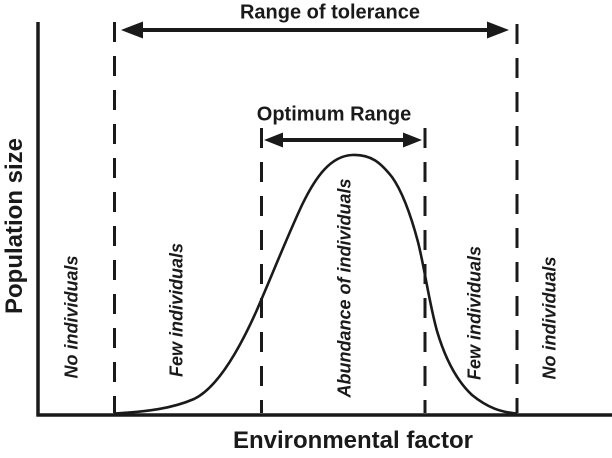 The width and height of the screenshot is (612, 458). What do you see at coordinates (498, 30) in the screenshot?
I see `range-arrow-right-head-icon` at bounding box center [498, 30].